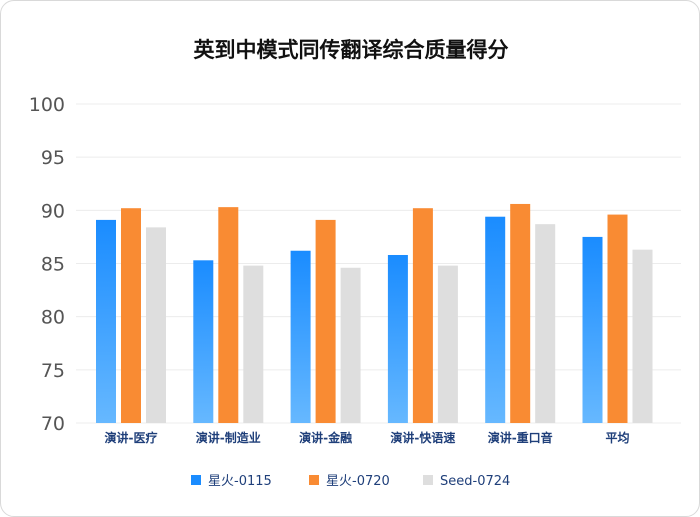  I want to click on bar-星火-0720-演讲-重口音, so click(520, 313).